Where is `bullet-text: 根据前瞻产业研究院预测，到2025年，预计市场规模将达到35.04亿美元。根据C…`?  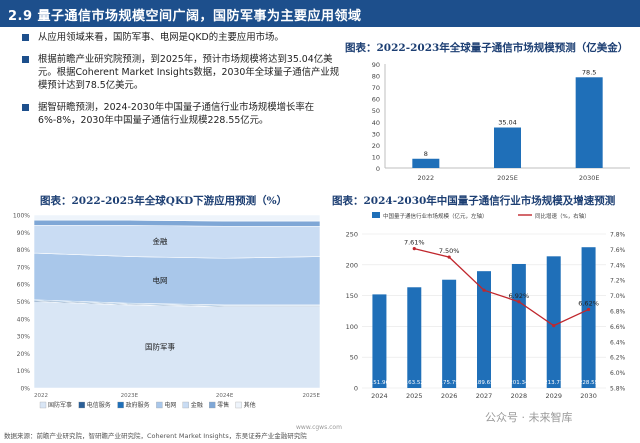
bullet-text: 根据前瞻产业研究院预测，到2025年，预计市场规模将达到35.04亿美元。根据C… is located at coordinates (189, 72).